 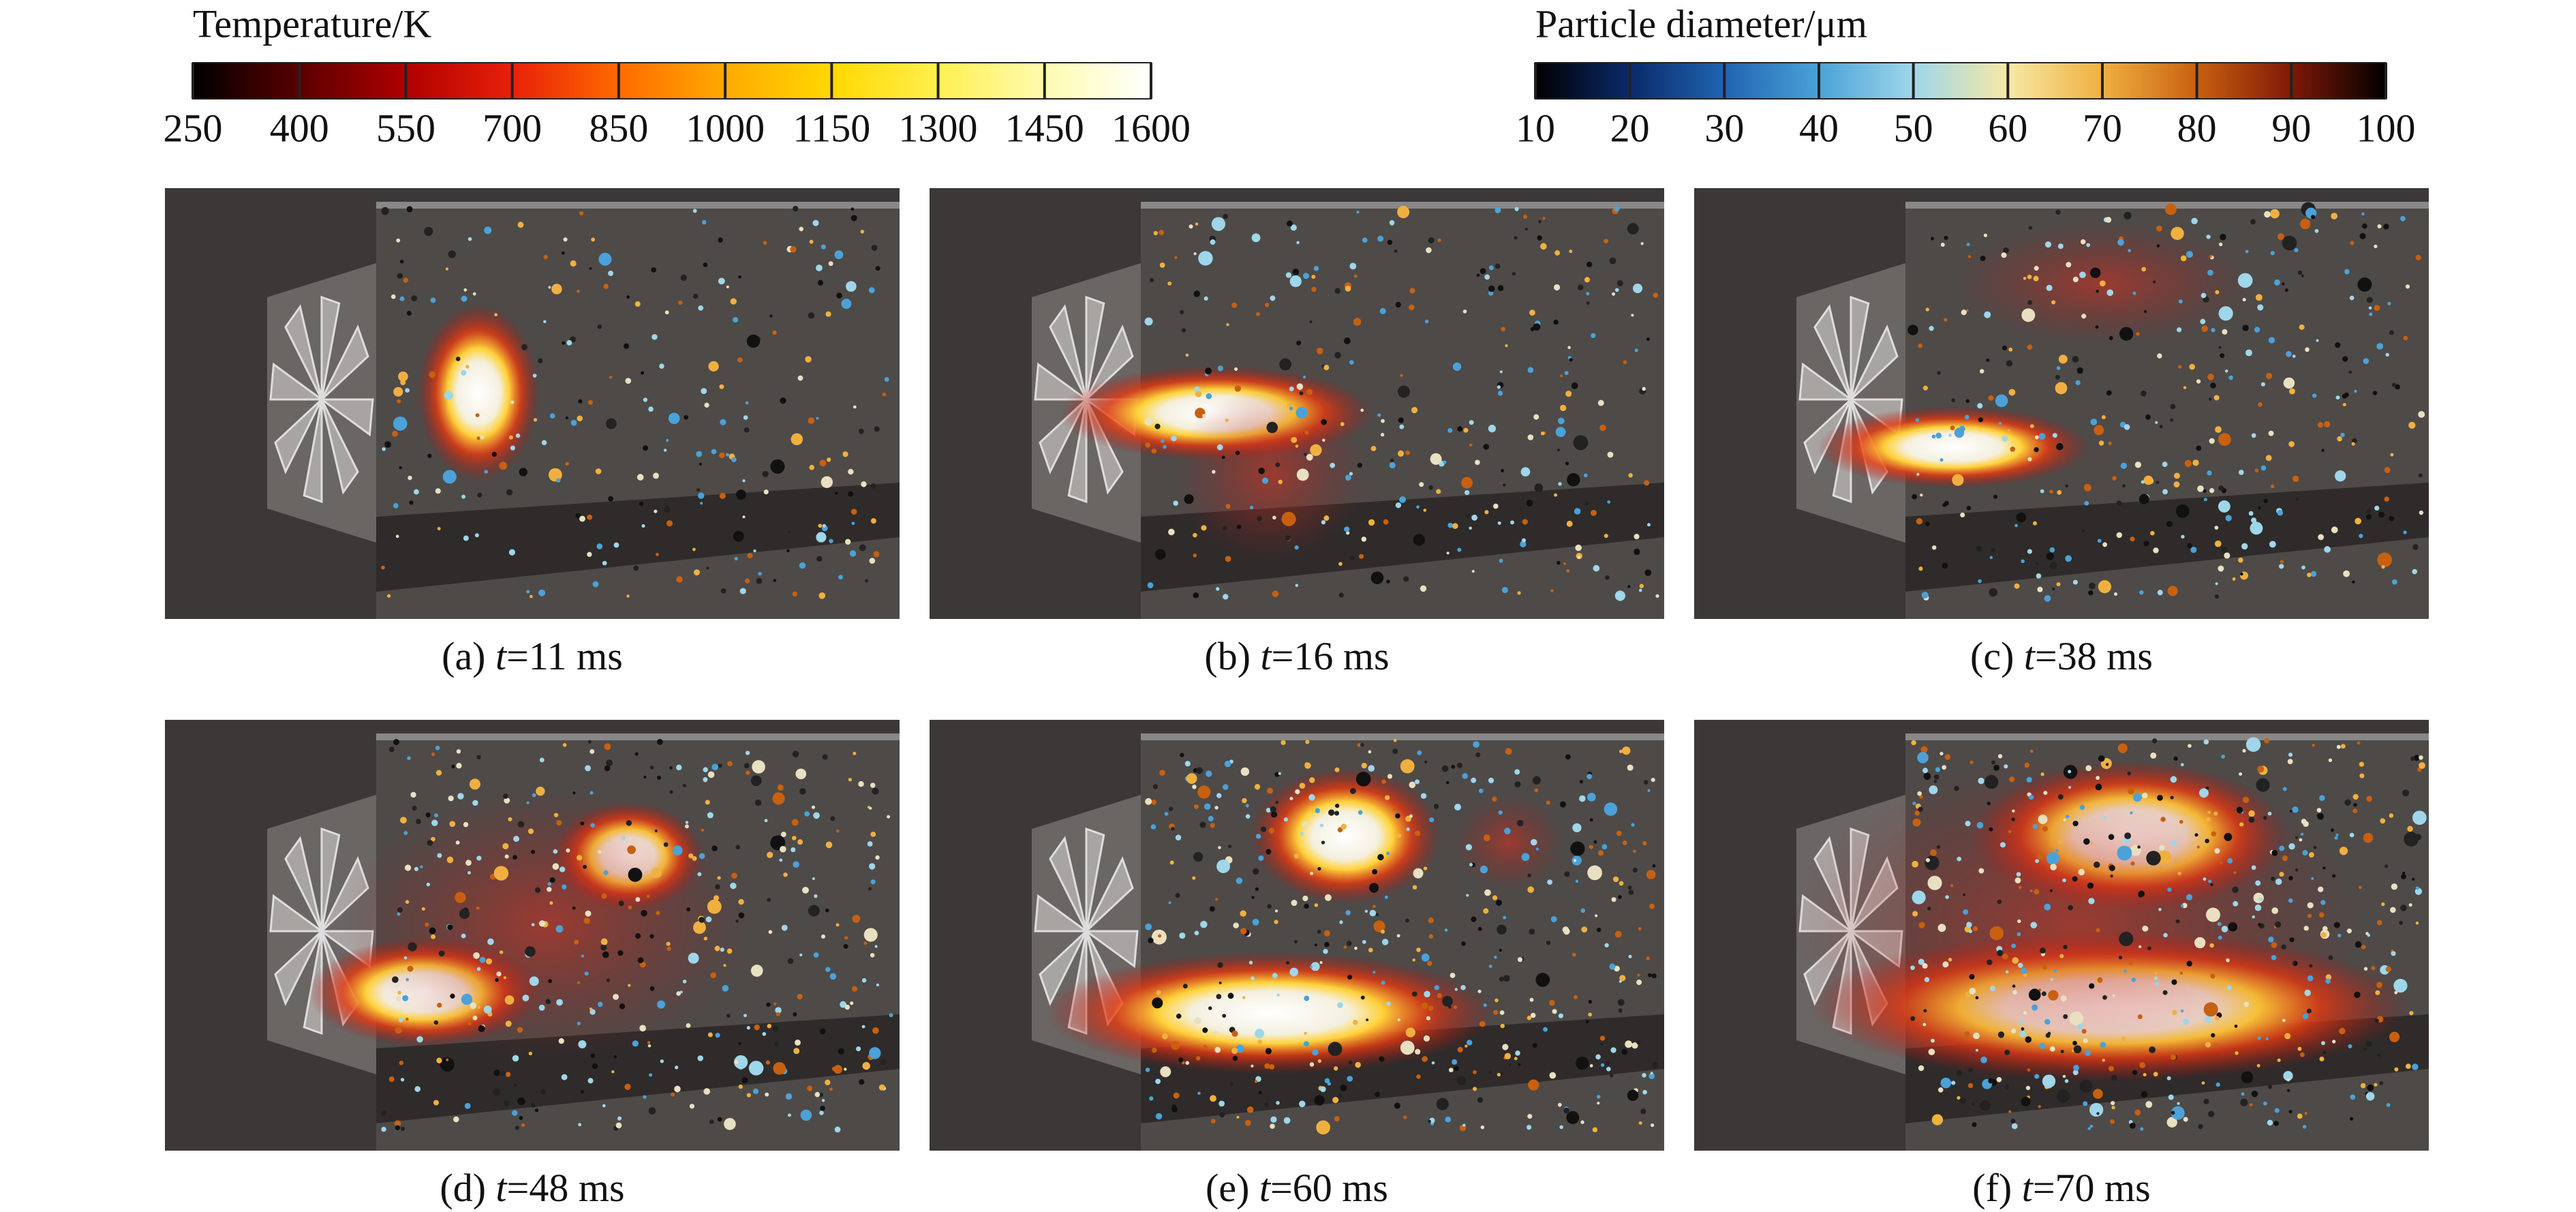 I want to click on panel-caption: (f) t=70 ms, so click(x=2061, y=1188).